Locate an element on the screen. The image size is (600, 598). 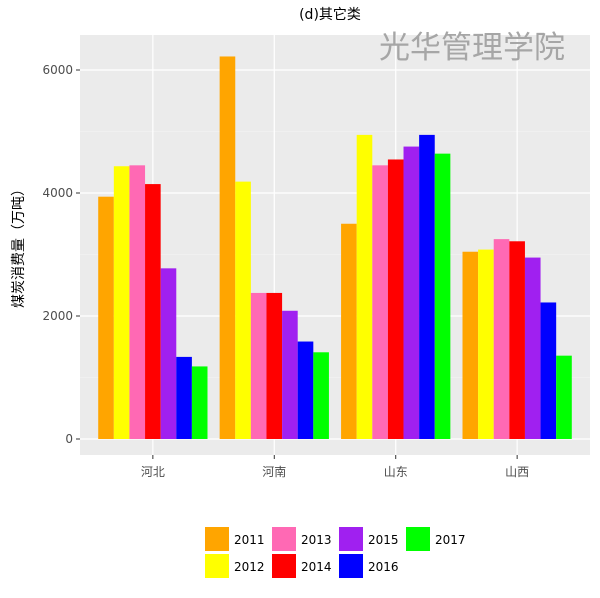
bar-2013-山西 is located at coordinates (501, 339).